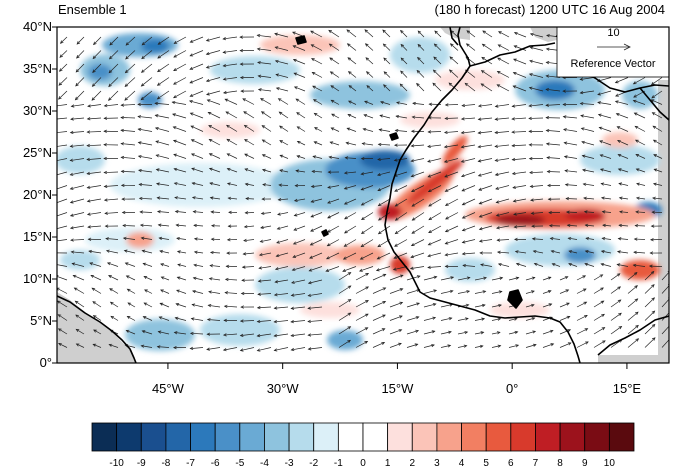 This screenshot has height=471, width=673. What do you see at coordinates (394, 136) in the screenshot?
I see `island-canaries` at bounding box center [394, 136].